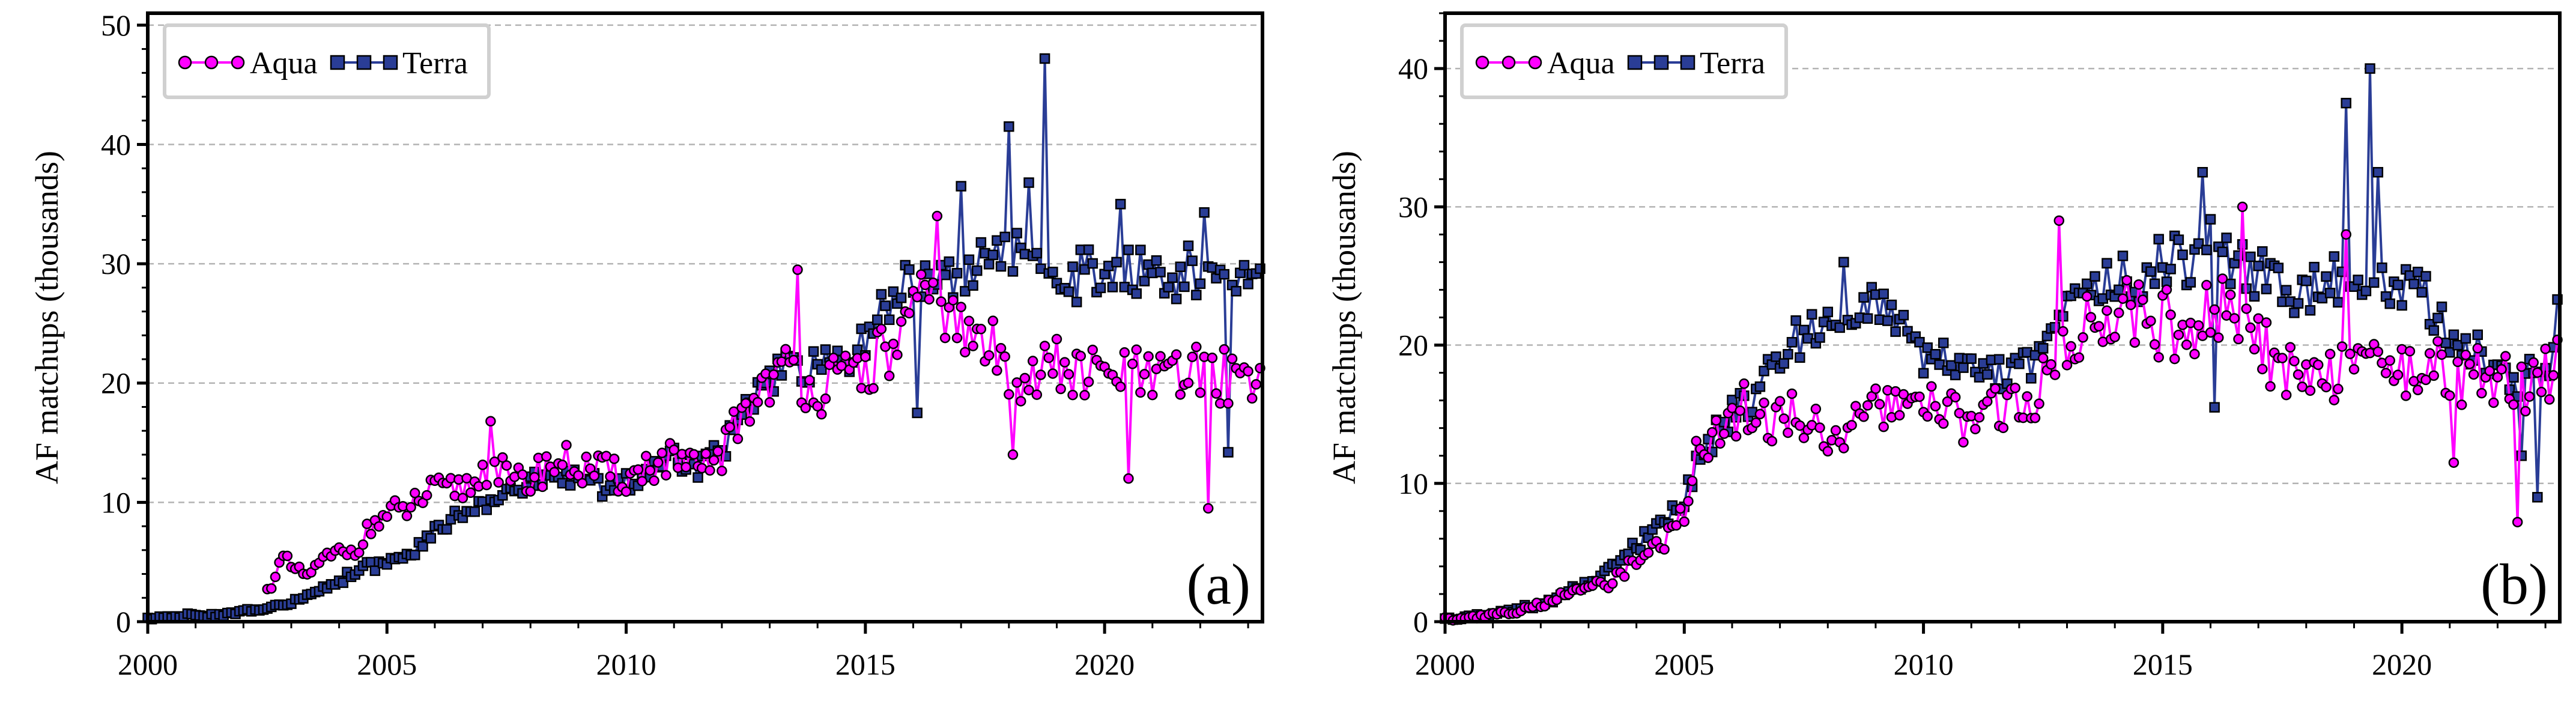  Describe the element at coordinates (2402, 664) in the screenshot. I see `x-tick-label: 2020` at that location.